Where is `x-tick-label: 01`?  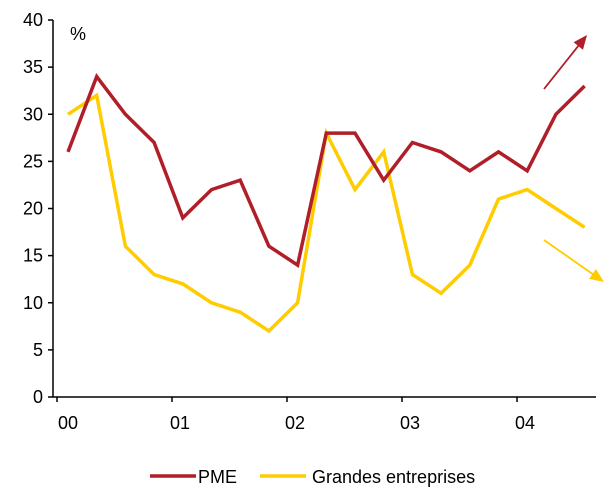 x-tick-label: 01 is located at coordinates (180, 423).